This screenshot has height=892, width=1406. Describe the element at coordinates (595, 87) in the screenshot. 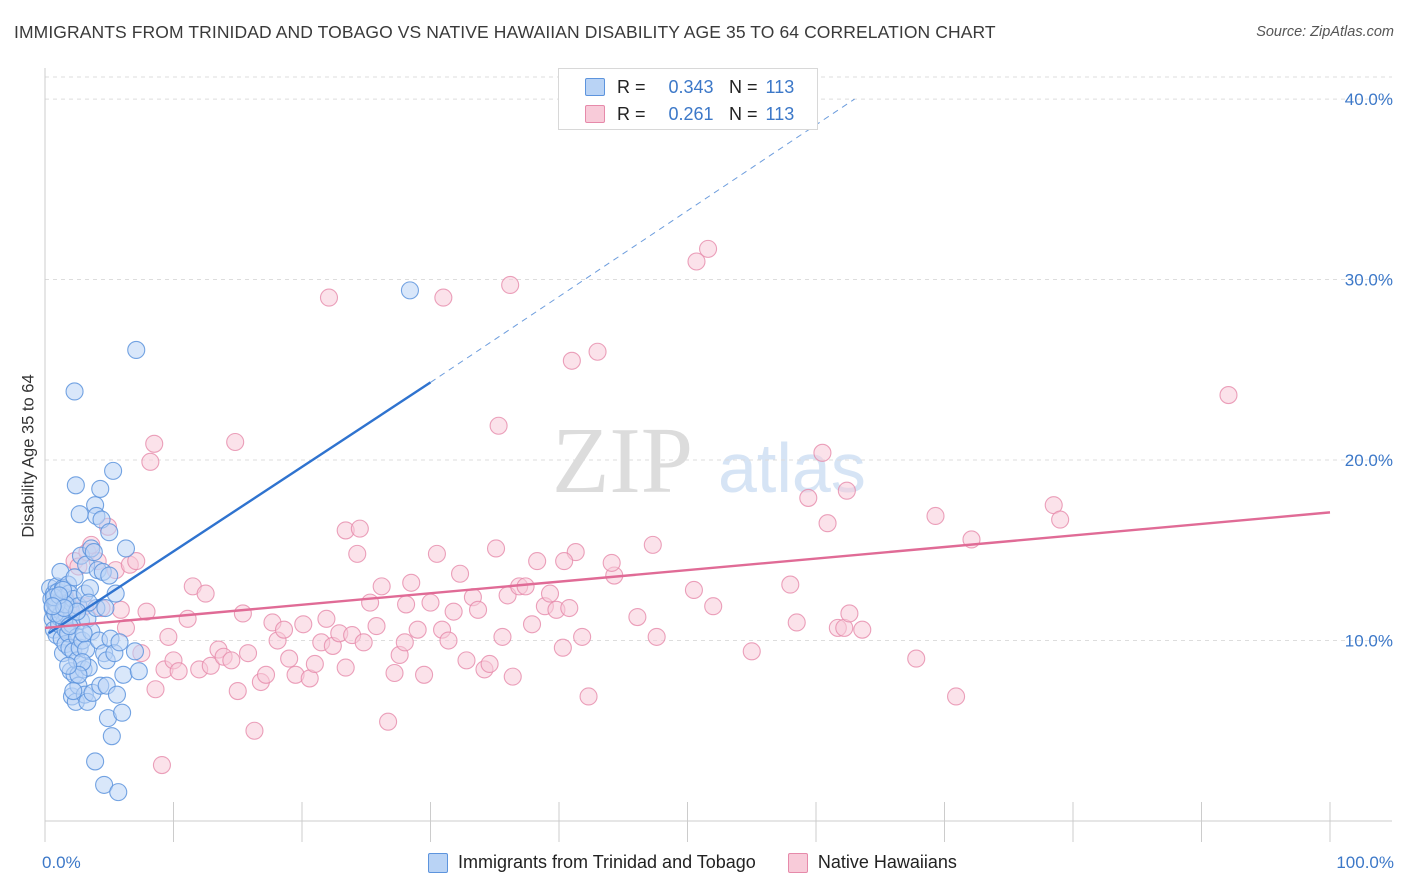

I see `legend-swatch-blue` at that location.